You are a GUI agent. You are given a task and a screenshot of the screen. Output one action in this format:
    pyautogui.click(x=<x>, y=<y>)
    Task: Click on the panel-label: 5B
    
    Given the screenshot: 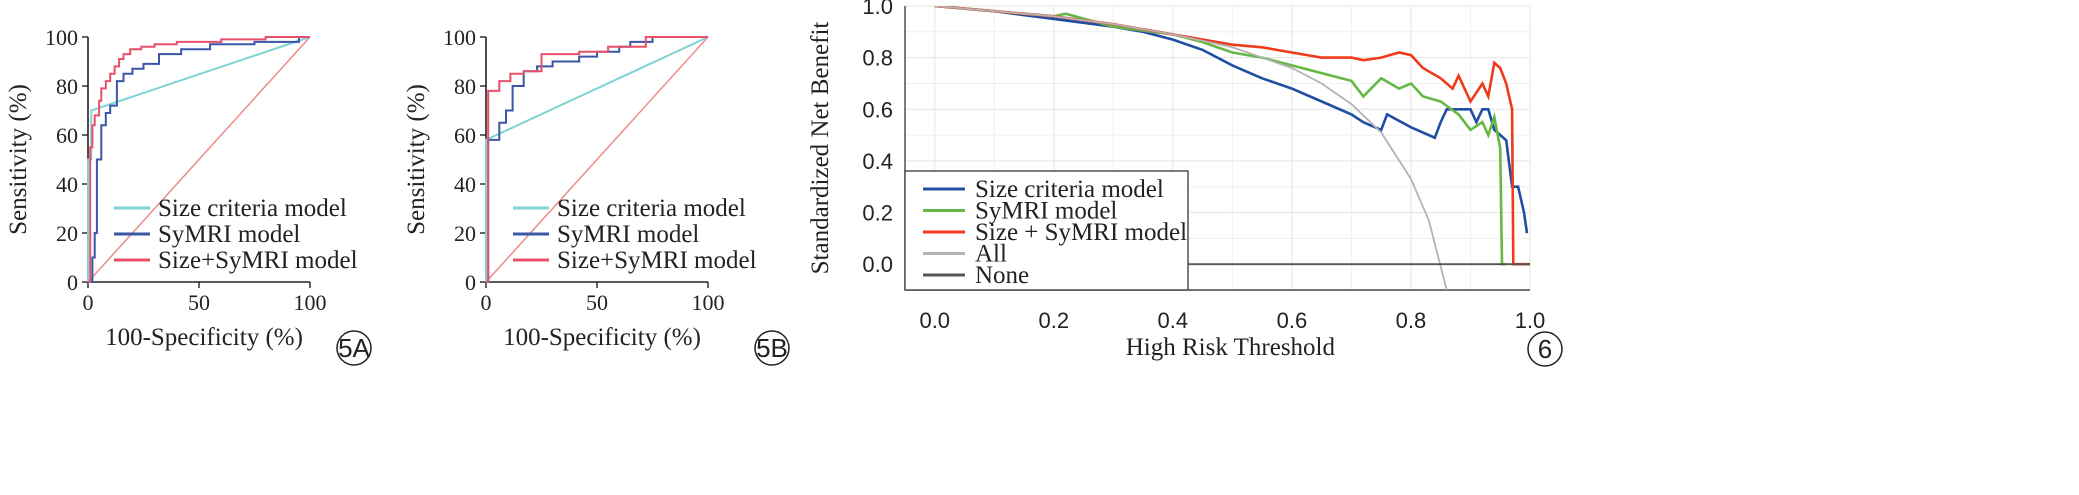 What is the action you would take?
    pyautogui.click(x=772, y=348)
    